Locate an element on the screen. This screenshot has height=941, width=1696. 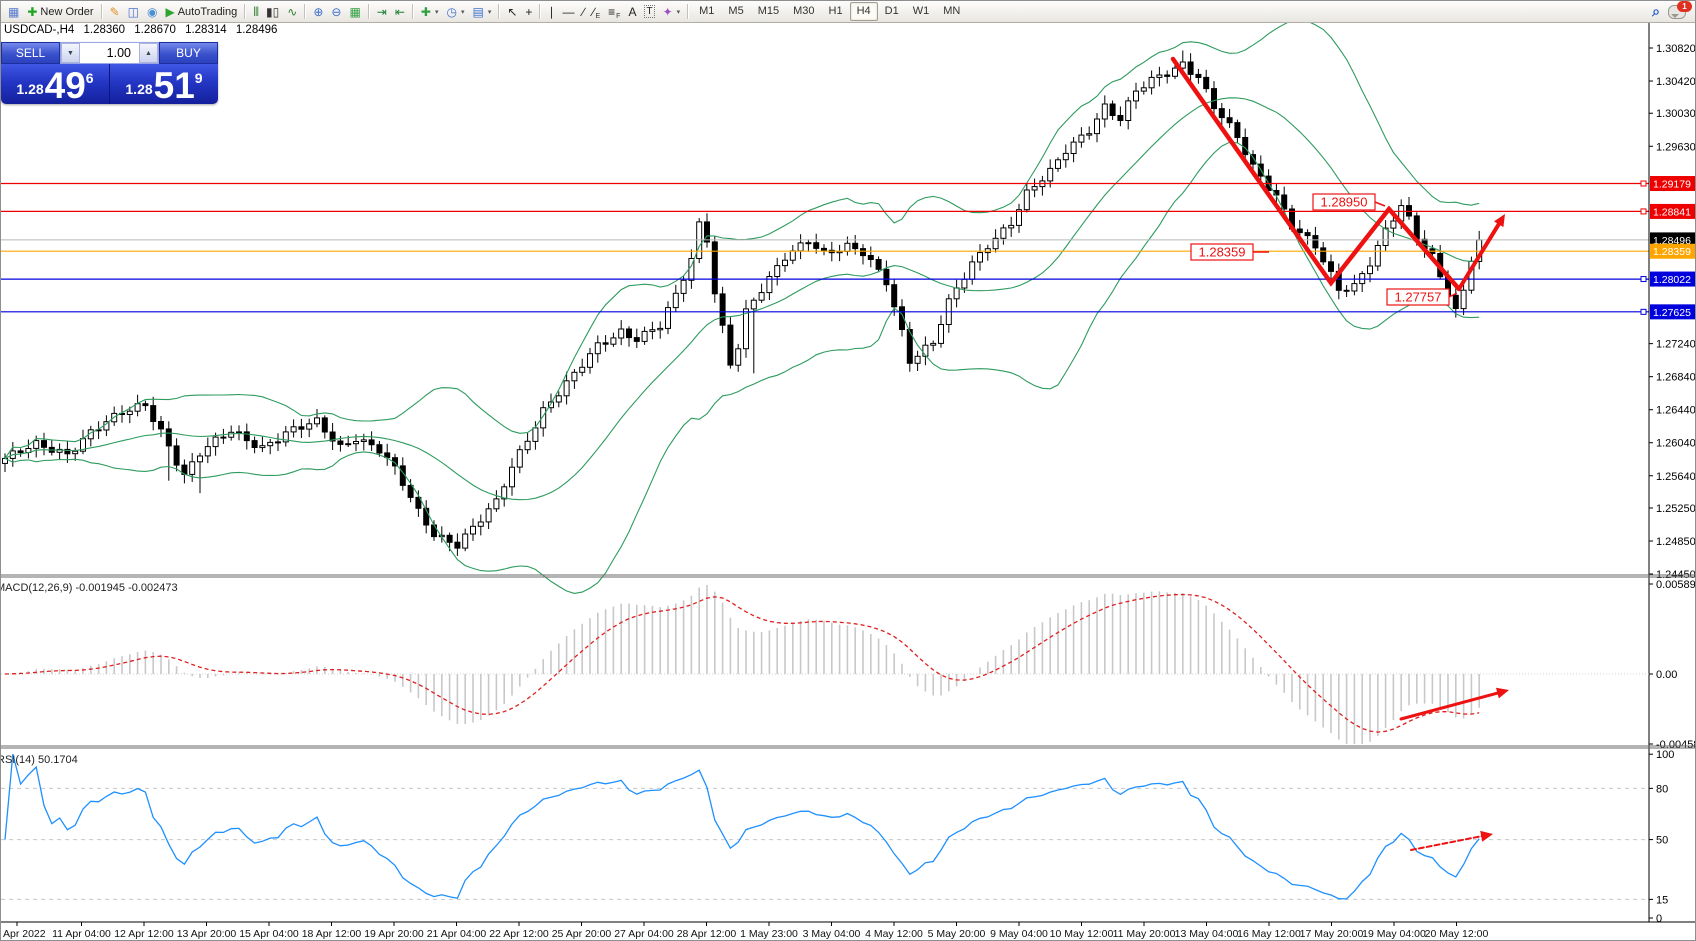
fibonacci-icon: ≡ is located at coordinates (612, 11).